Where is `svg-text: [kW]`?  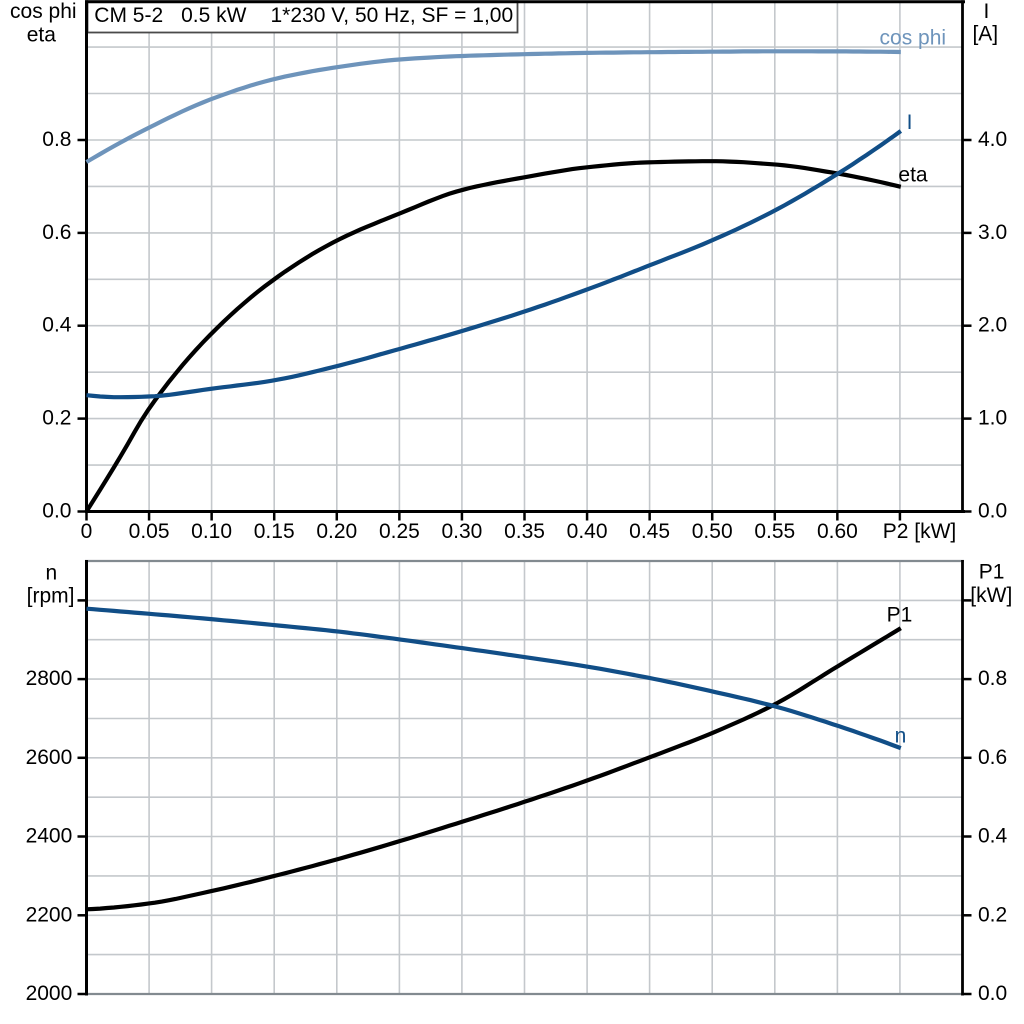
svg-text: [kW] is located at coordinates (991, 595).